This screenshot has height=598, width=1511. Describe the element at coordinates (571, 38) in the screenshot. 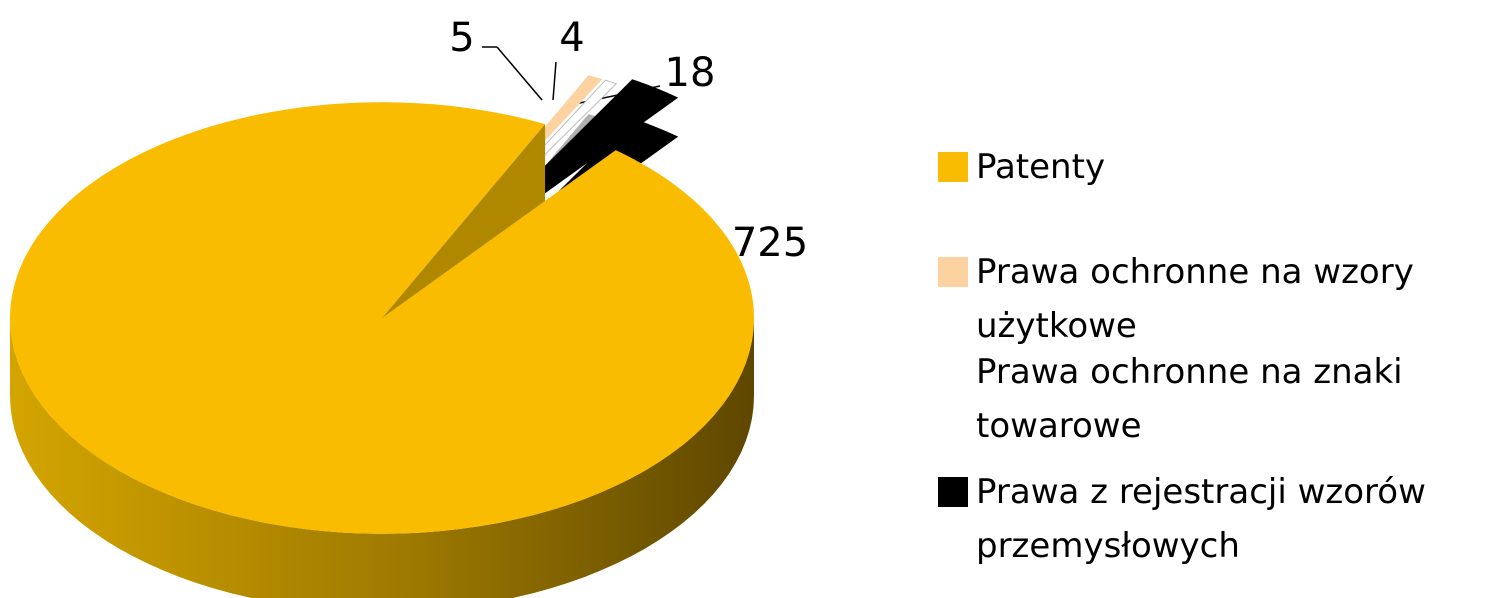

I see `data-label: 4` at that location.